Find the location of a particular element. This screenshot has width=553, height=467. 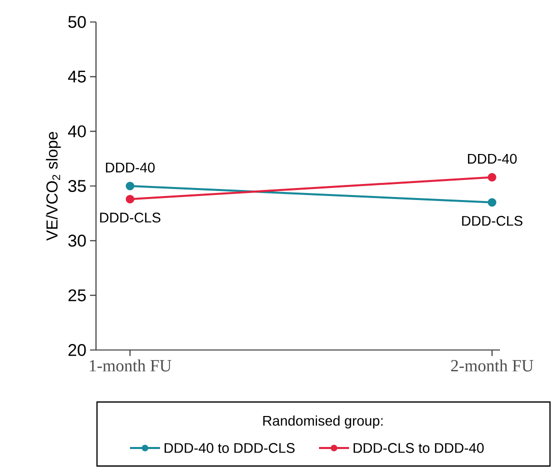

y-tick-label: 35 is located at coordinates (77, 186).